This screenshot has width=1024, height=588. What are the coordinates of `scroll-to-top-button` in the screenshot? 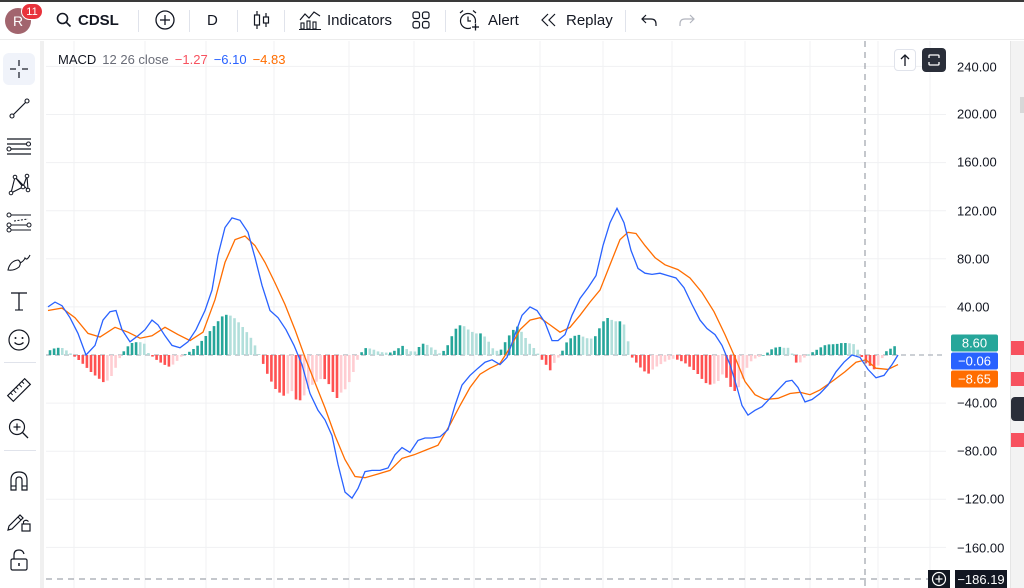 It's located at (905, 60).